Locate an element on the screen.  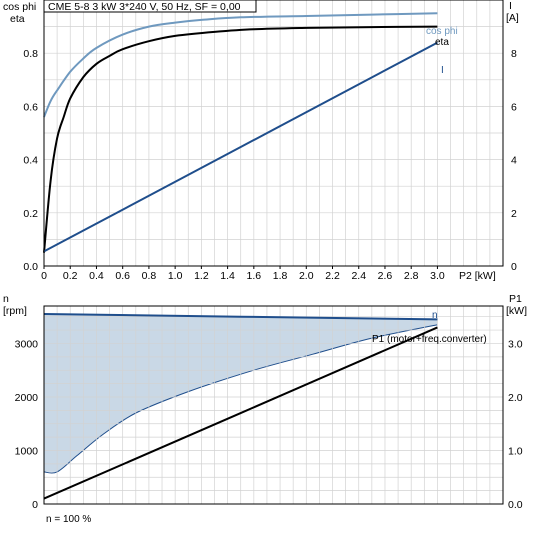
chart-title-box is located at coordinates (150, 6).